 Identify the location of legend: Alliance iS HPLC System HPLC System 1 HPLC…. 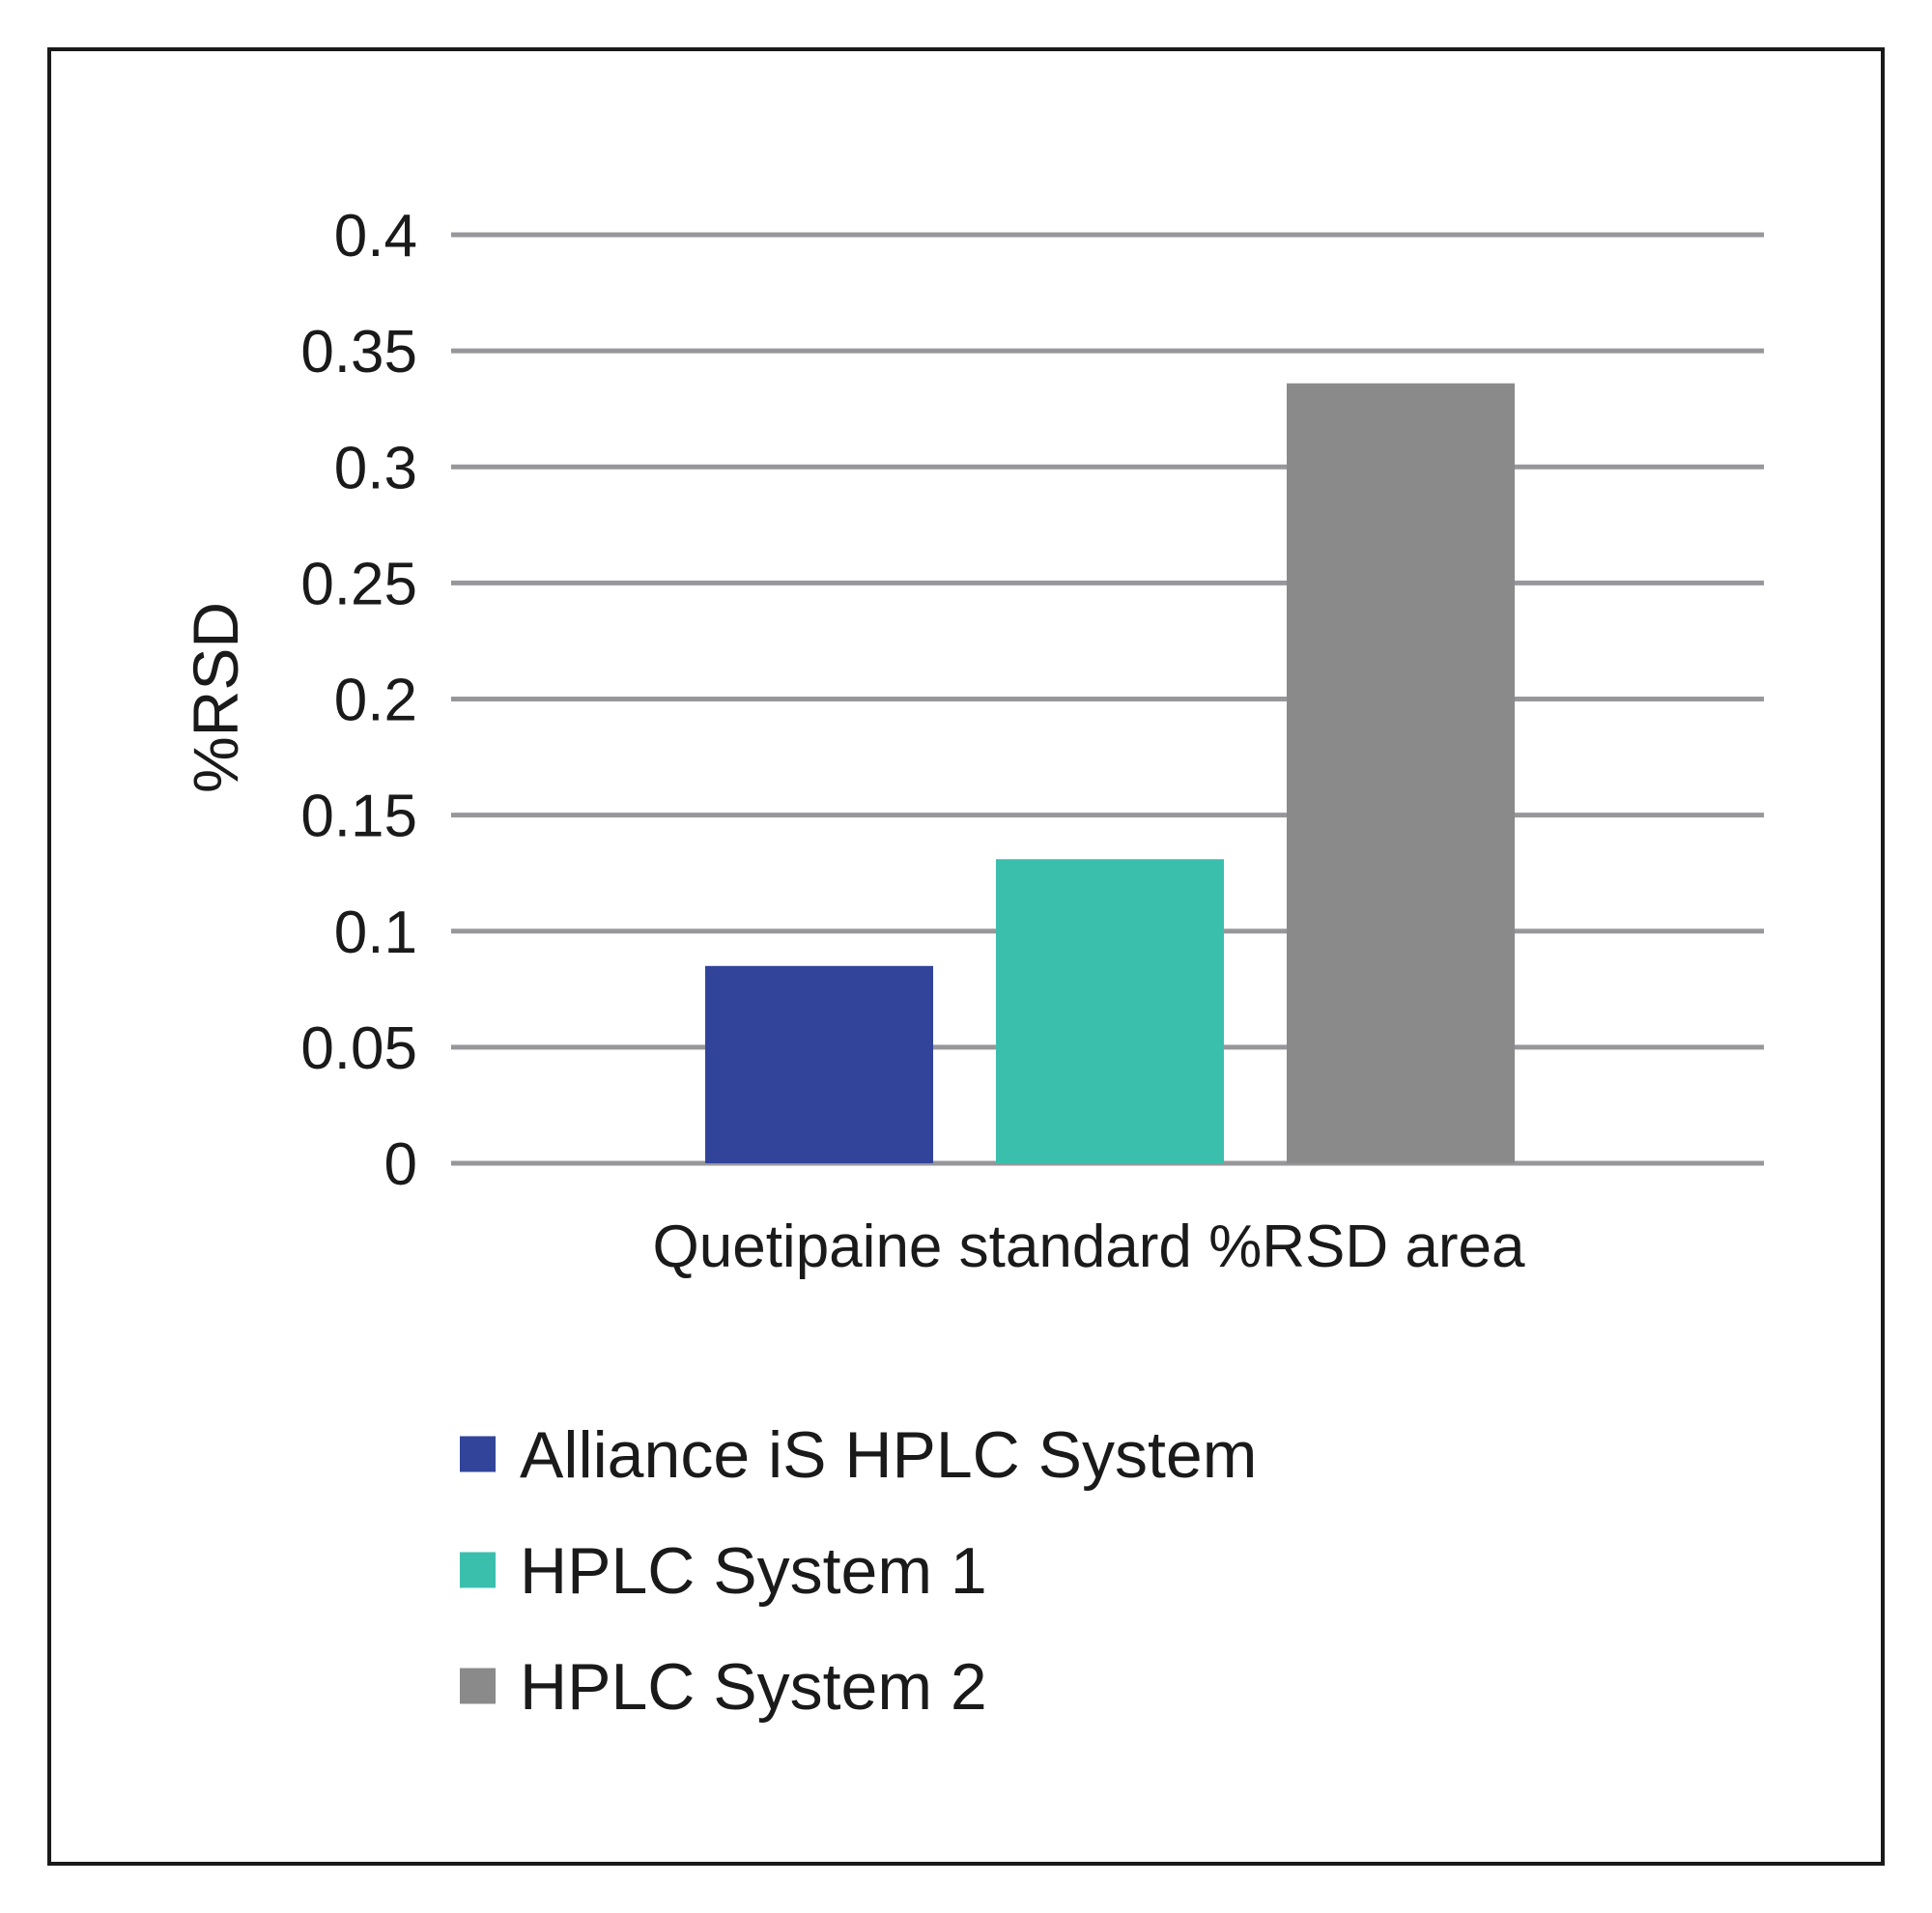
(858, 1571).